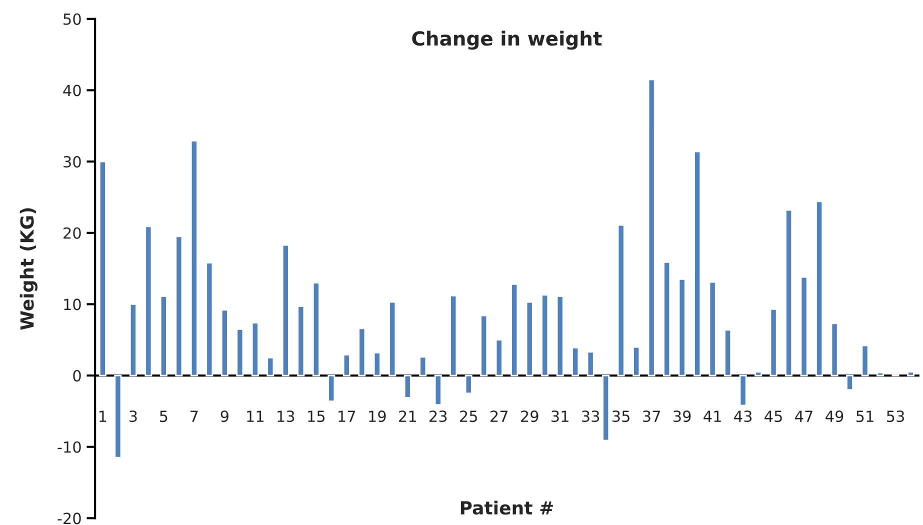 The width and height of the screenshot is (923, 525). What do you see at coordinates (224, 416) in the screenshot?
I see `x-tick-label: 9` at bounding box center [224, 416].